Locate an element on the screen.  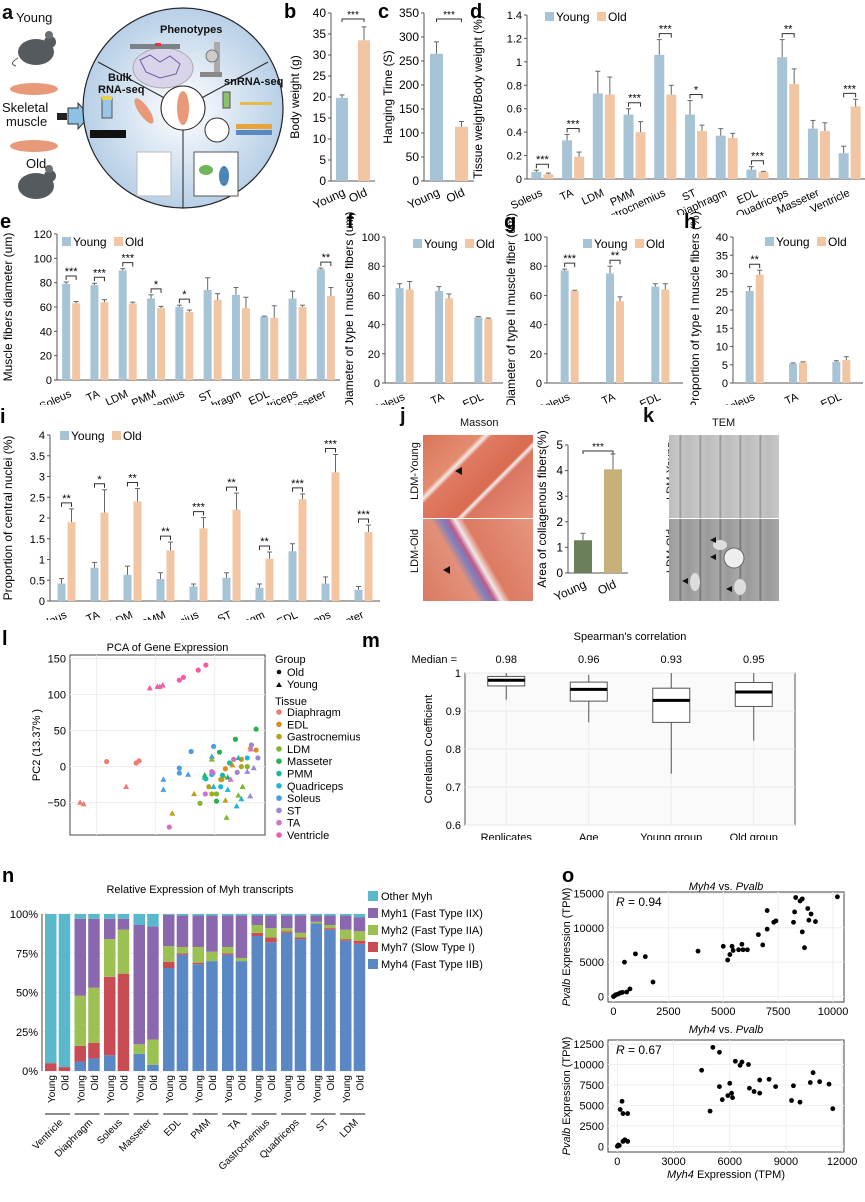
y-tick-label: 20 is located at coordinates (46, 357).